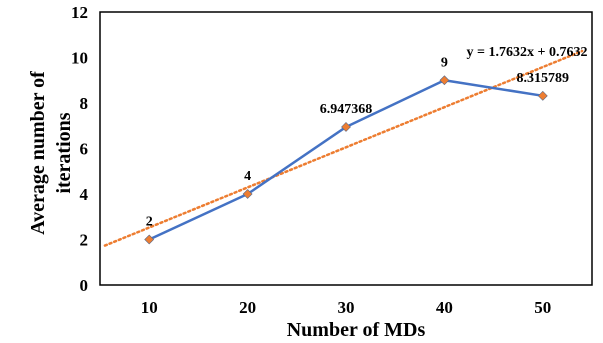 This screenshot has height=343, width=603. I want to click on y-axis-title-line-2: iterations, so click(64, 152).